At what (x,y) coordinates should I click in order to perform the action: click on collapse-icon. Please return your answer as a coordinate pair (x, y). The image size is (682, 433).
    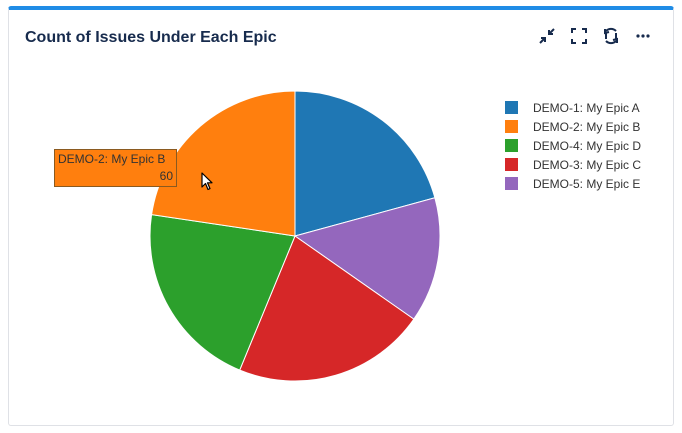
    Looking at the image, I should click on (547, 36).